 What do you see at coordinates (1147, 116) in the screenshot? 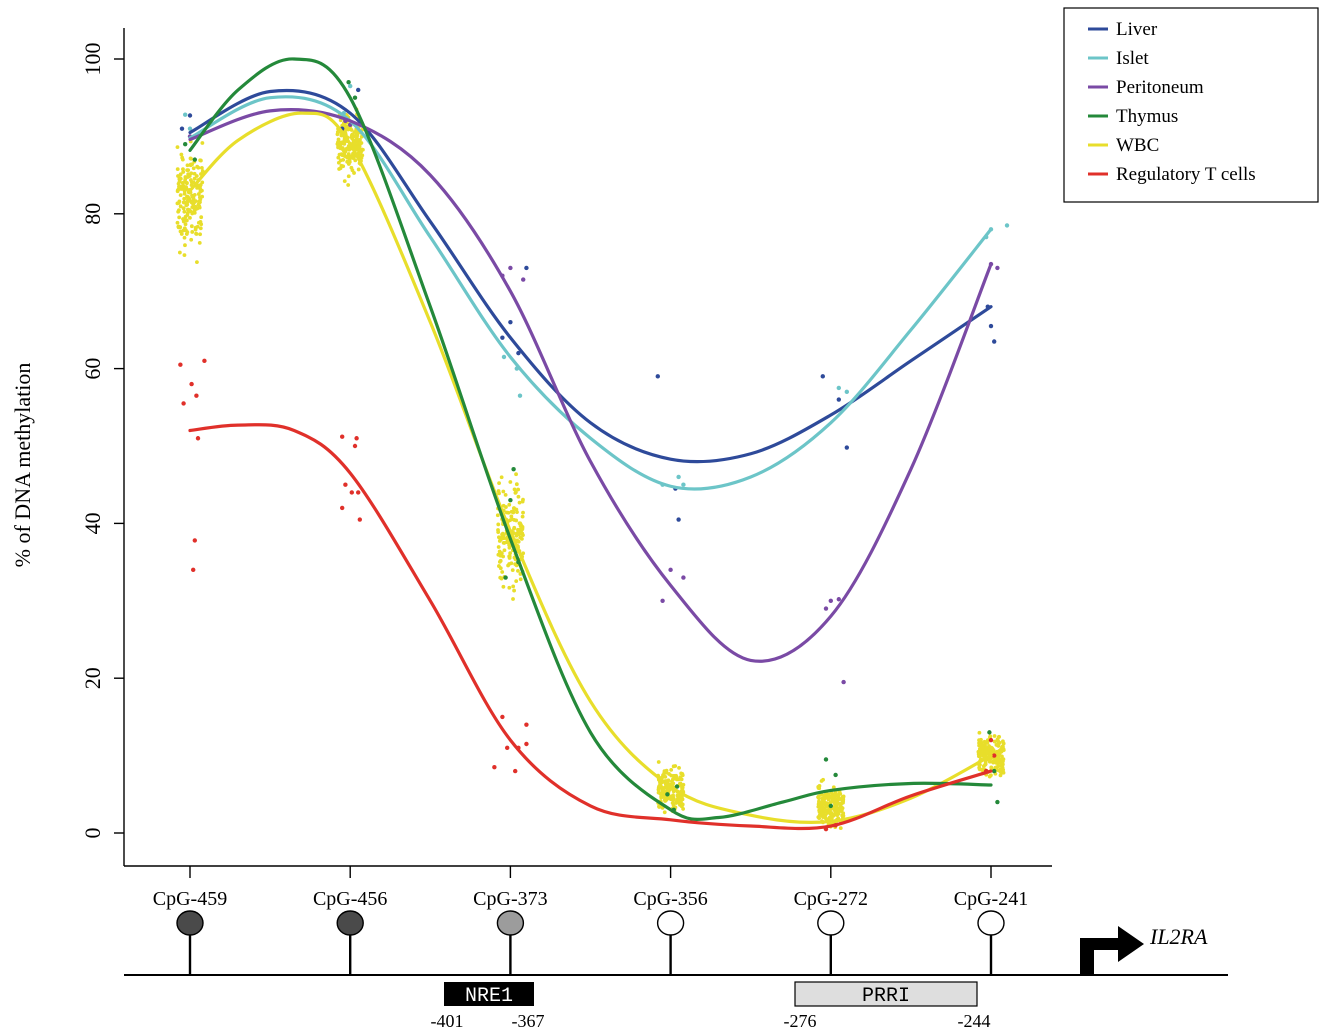
I see `legend-label-thymus: Thymus` at bounding box center [1147, 116].